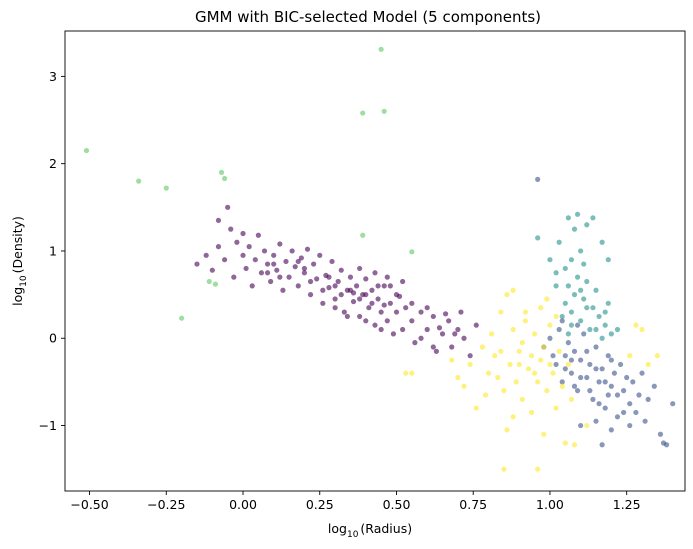  What do you see at coordinates (53, 76) in the screenshot?
I see `y-tick-label: 3` at bounding box center [53, 76].